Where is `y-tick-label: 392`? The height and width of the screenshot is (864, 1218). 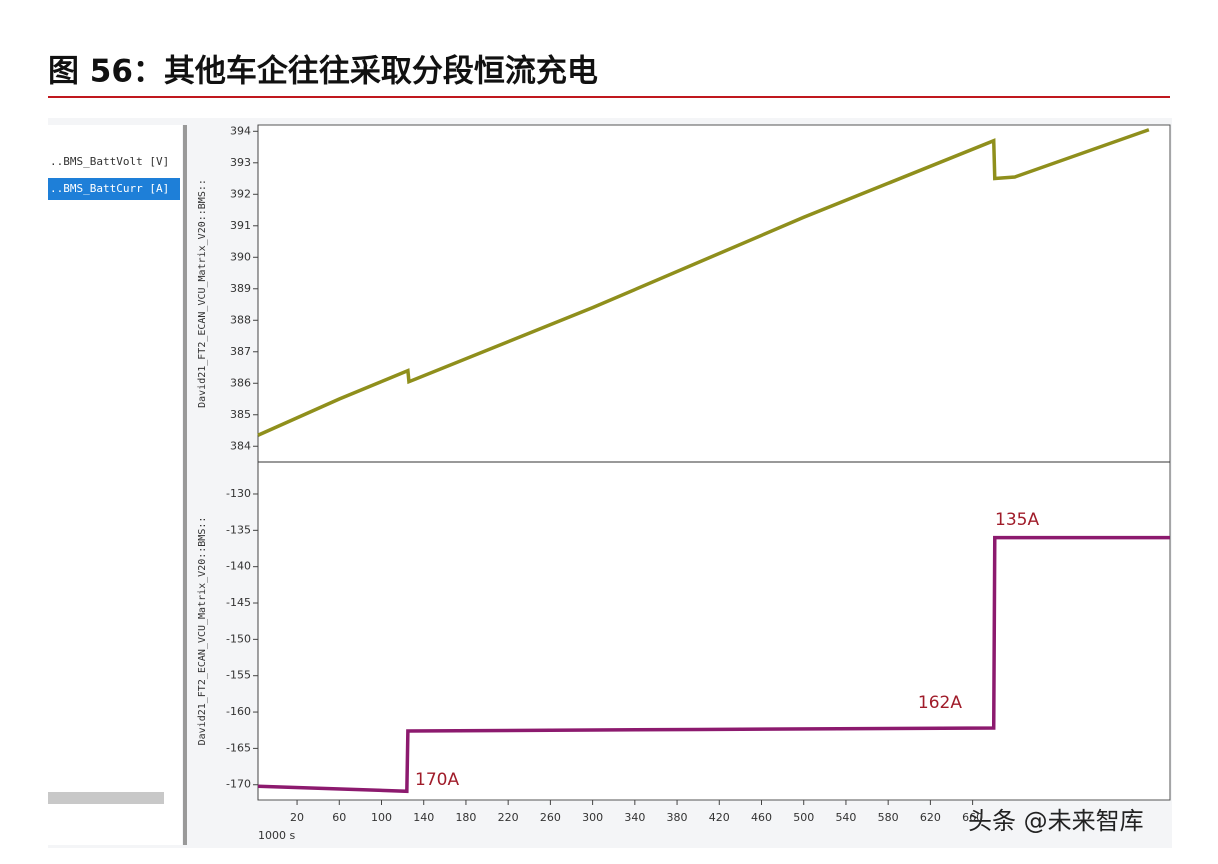
y-tick-label: 392 is located at coordinates (240, 193).